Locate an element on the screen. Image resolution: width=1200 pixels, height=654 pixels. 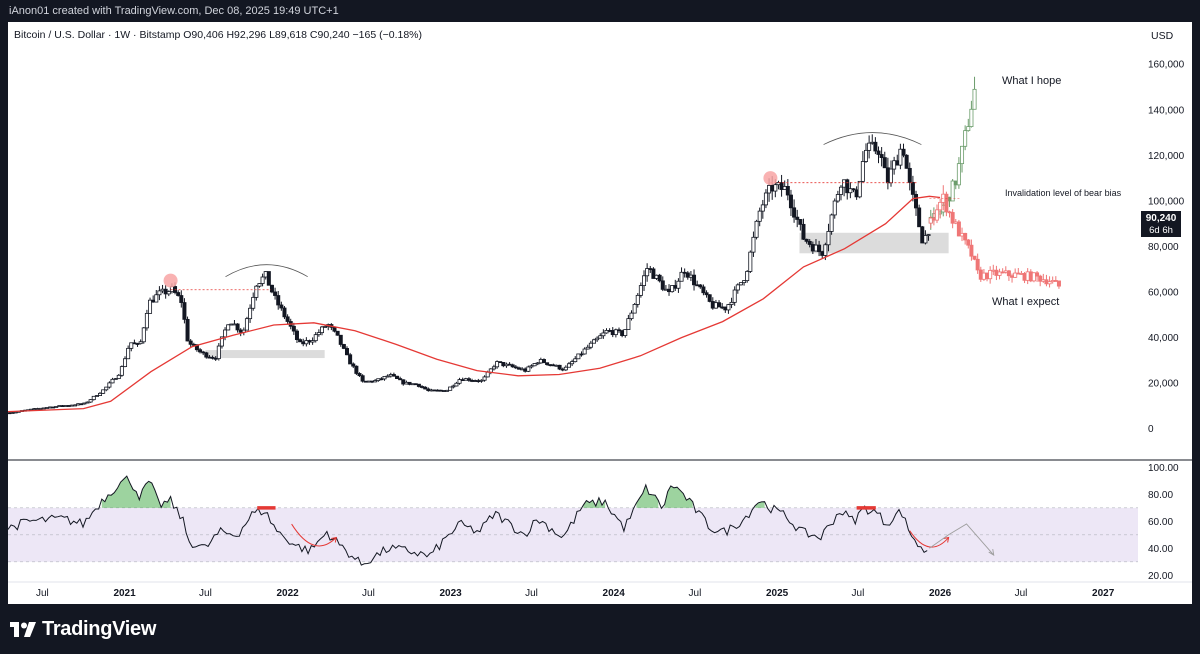
support-zones is located at coordinates (577, 295).